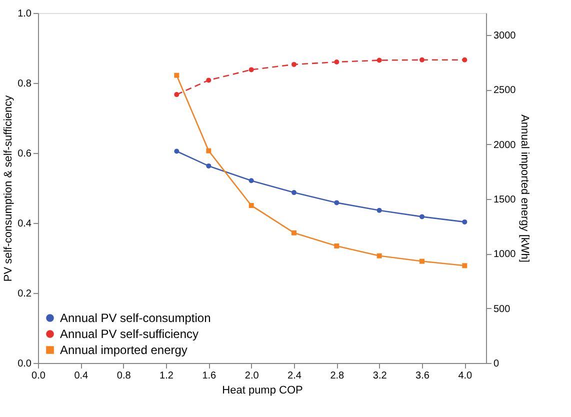  I want to click on y-tick-label: 0.6, so click(25, 154).